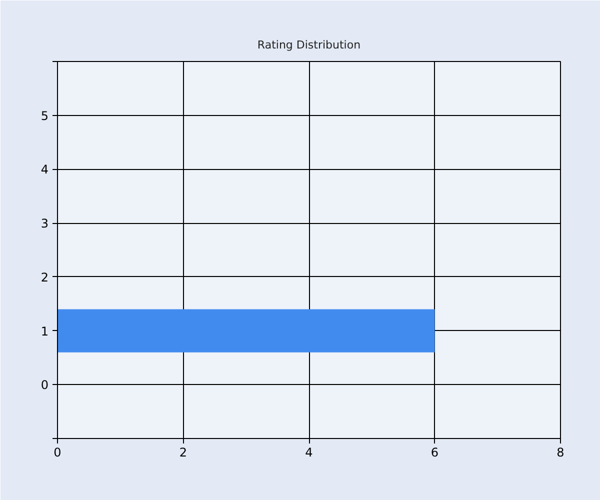 The width and height of the screenshot is (600, 500). What do you see at coordinates (44, 223) in the screenshot?
I see `y-tick-label: 3` at bounding box center [44, 223].